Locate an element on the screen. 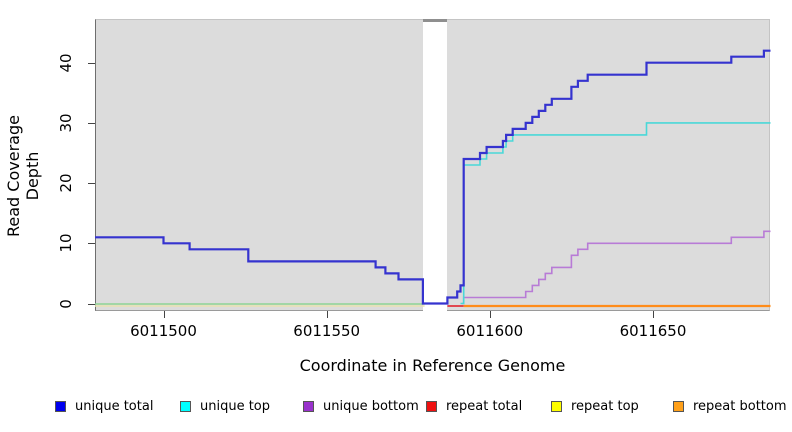 This screenshot has height=432, width=792. y-tick-label: 0 is located at coordinates (66, 303).